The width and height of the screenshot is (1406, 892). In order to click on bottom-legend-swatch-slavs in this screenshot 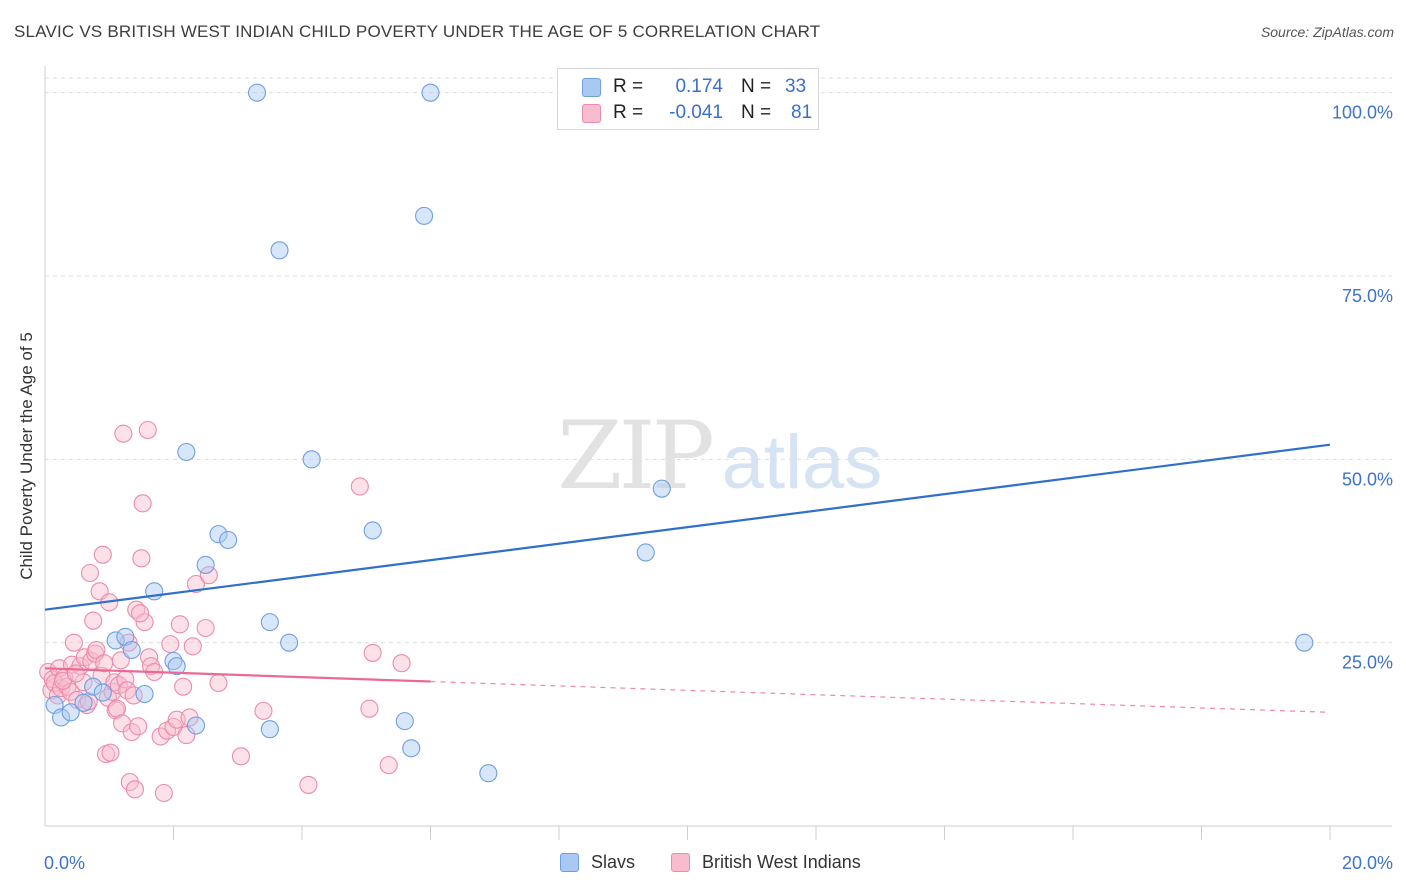, I will do `click(569, 862)`.